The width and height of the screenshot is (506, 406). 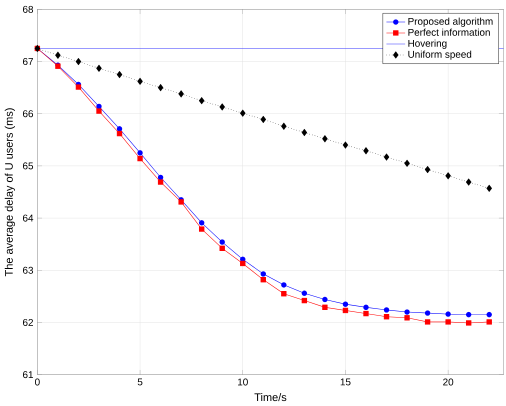 What do you see at coordinates (345, 382) in the screenshot?
I see `x-tick-label: 15` at bounding box center [345, 382].